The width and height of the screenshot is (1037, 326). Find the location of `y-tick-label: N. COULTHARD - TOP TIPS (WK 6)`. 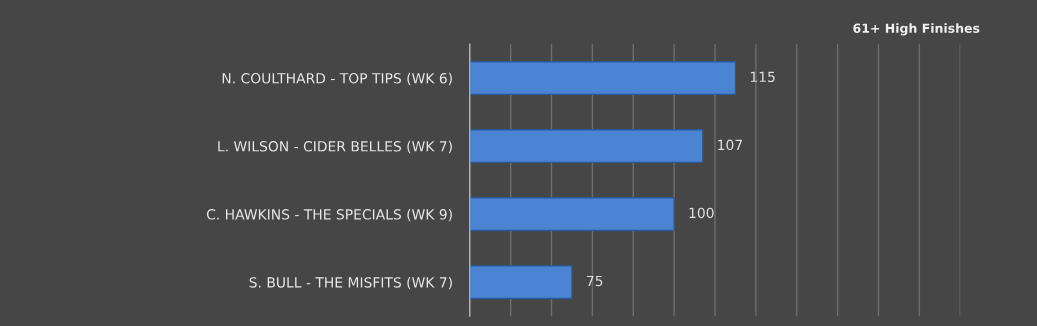

y-tick-label: N. COULTHARD - TOP TIPS (WK 6) is located at coordinates (337, 79).